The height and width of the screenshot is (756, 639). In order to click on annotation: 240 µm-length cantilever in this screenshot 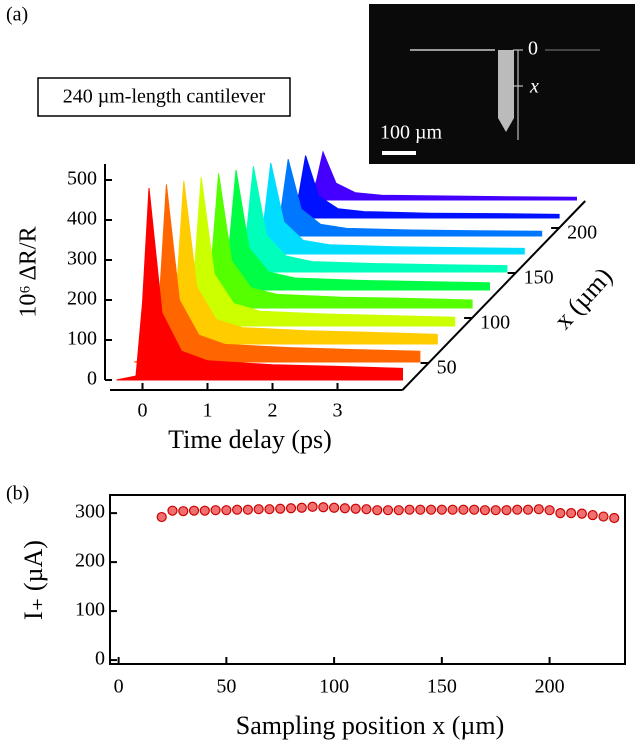, I will do `click(164, 97)`.